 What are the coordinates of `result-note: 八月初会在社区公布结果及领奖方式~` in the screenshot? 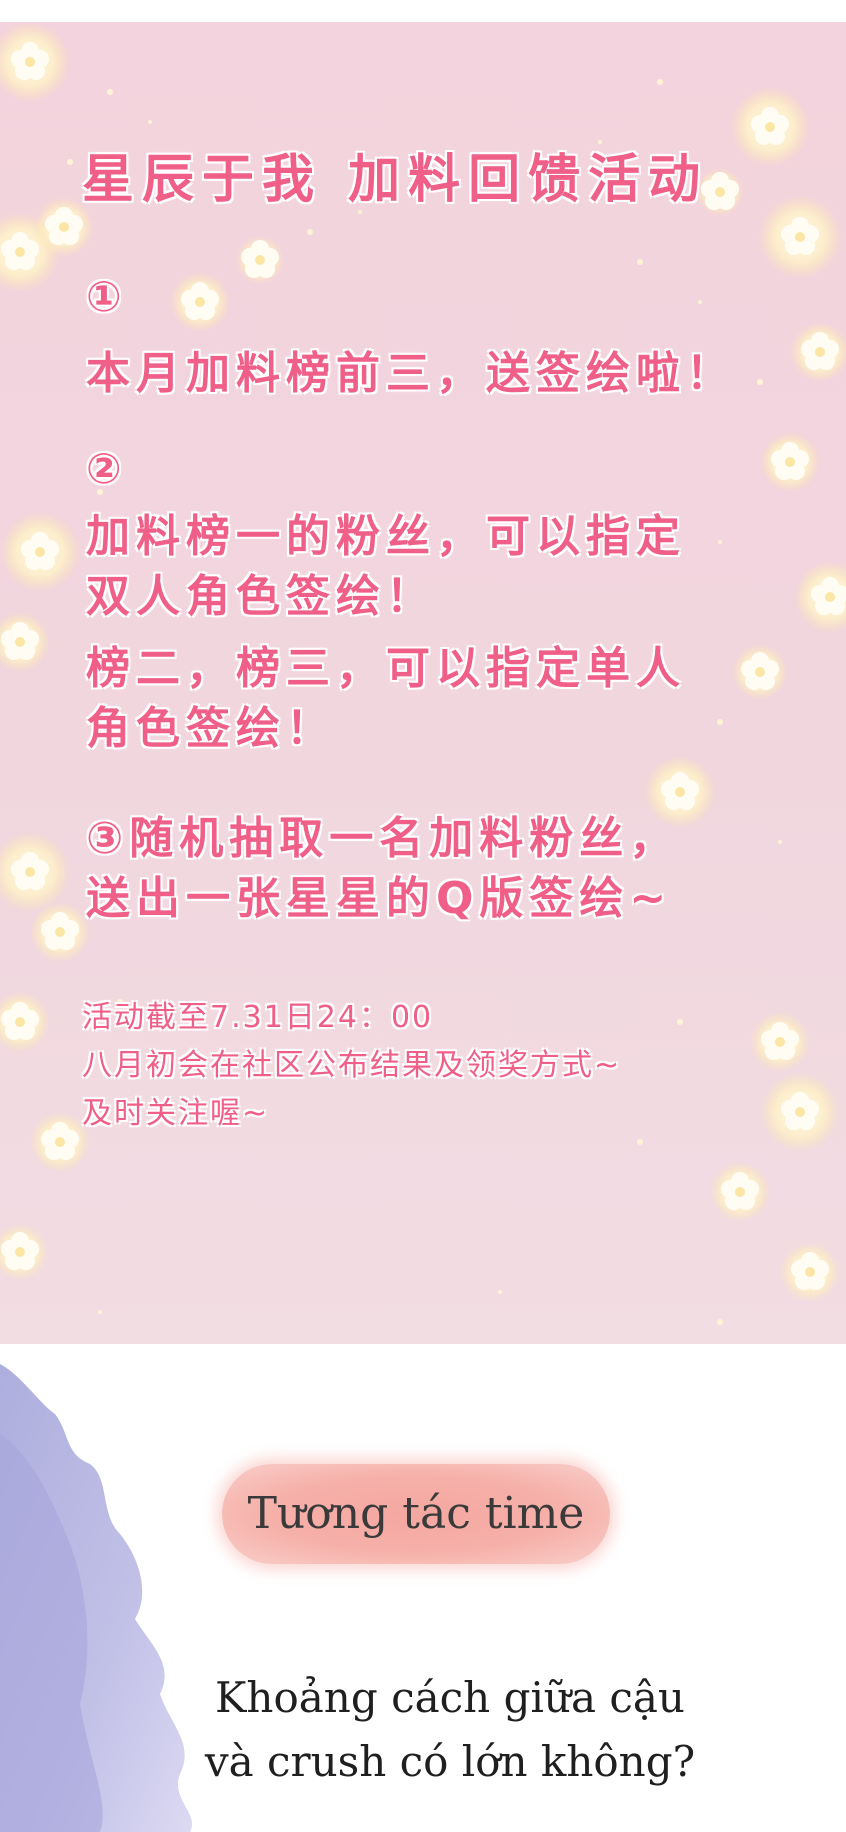 It's located at (352, 1065).